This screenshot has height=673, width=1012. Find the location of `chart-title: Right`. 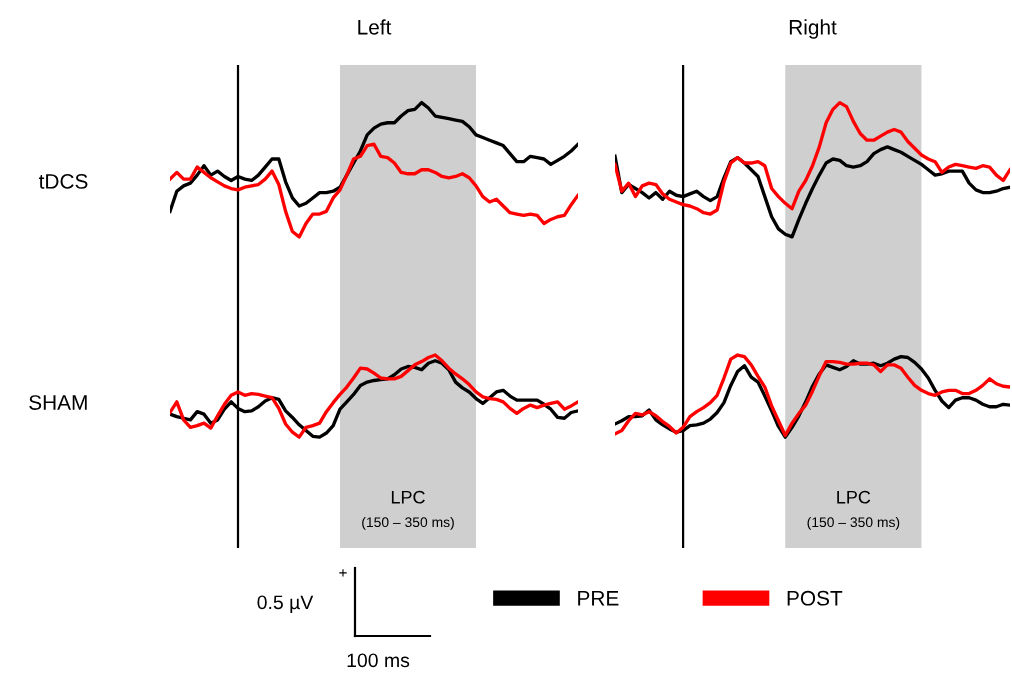

chart-title: Right is located at coordinates (813, 29).